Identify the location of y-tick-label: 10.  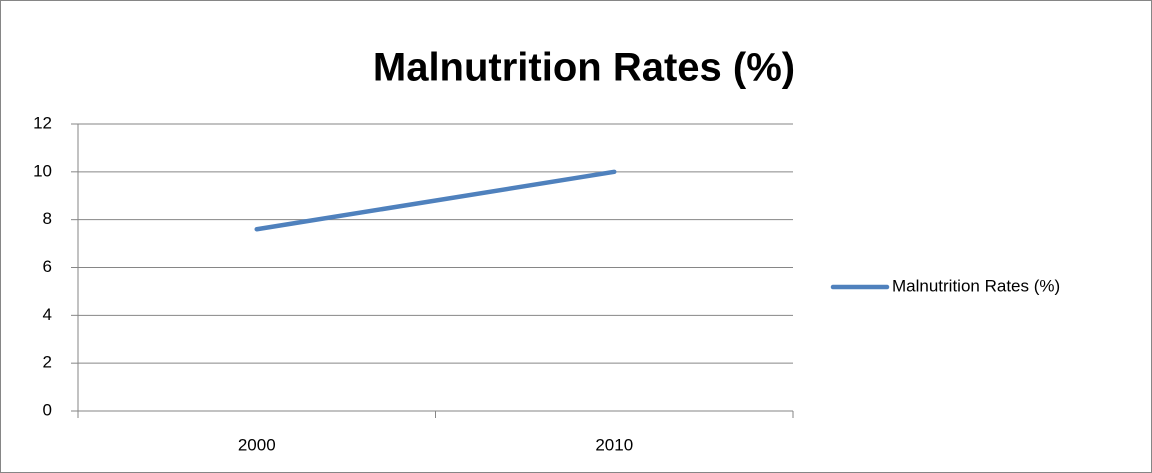
(42, 170).